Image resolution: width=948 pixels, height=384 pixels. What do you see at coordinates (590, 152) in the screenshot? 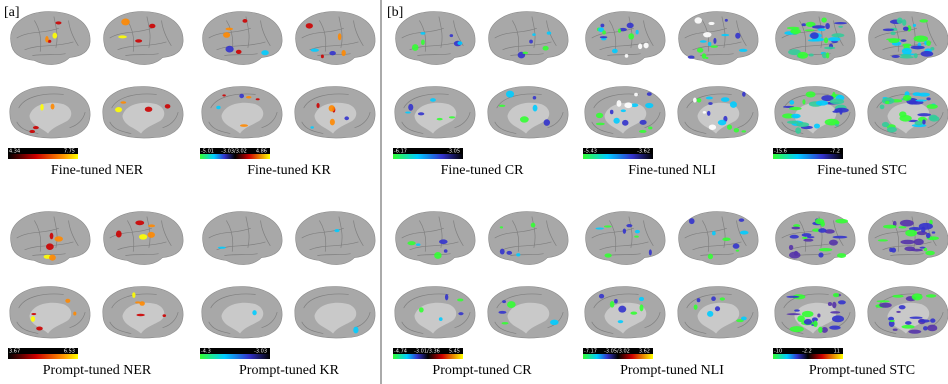
I see `colorbar-label: -5.43` at bounding box center [590, 152].